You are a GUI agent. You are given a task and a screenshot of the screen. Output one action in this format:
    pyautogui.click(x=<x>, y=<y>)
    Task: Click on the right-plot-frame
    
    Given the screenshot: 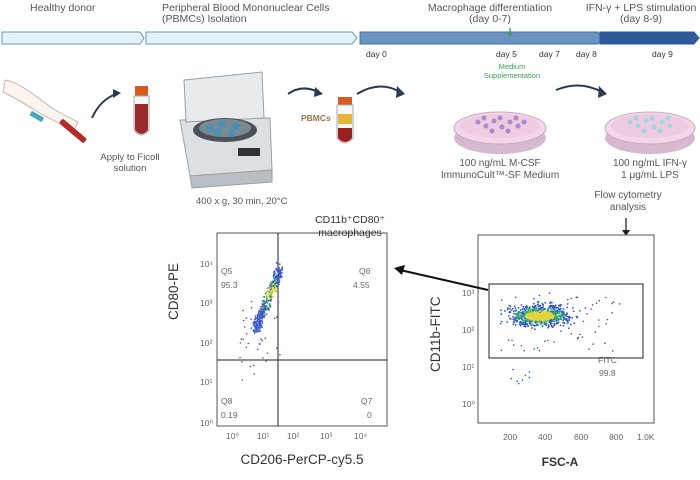 What is the action you would take?
    pyautogui.click(x=566, y=329)
    